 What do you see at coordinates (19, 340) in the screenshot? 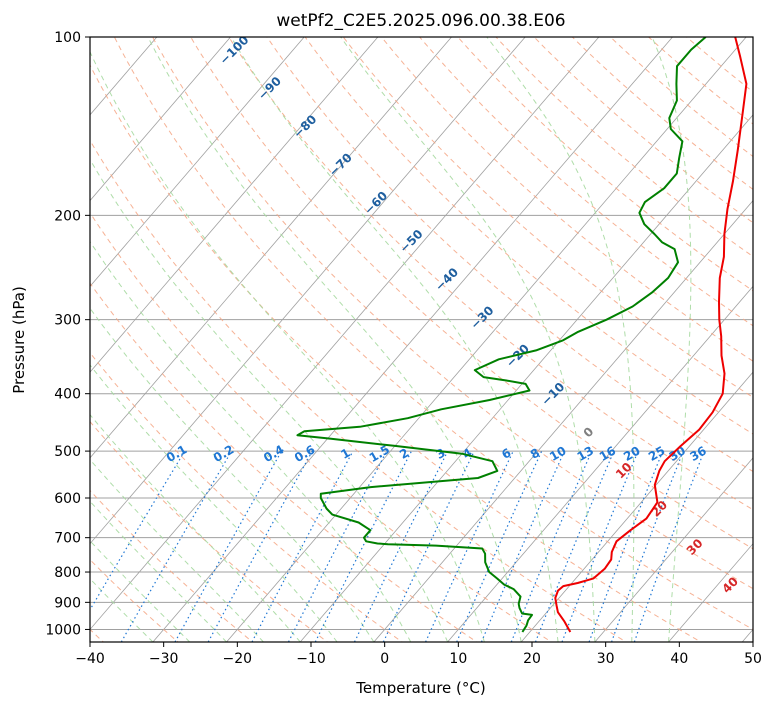
I see `y-axis-title: Pressure (hPa)` at bounding box center [19, 340].